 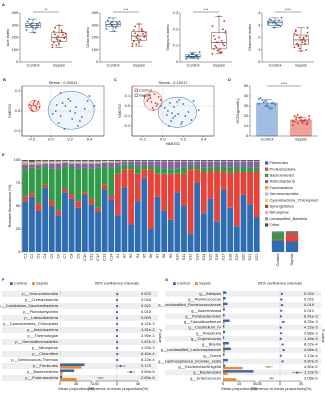 I want to click on panel-label: F, so click(x=3, y=279).